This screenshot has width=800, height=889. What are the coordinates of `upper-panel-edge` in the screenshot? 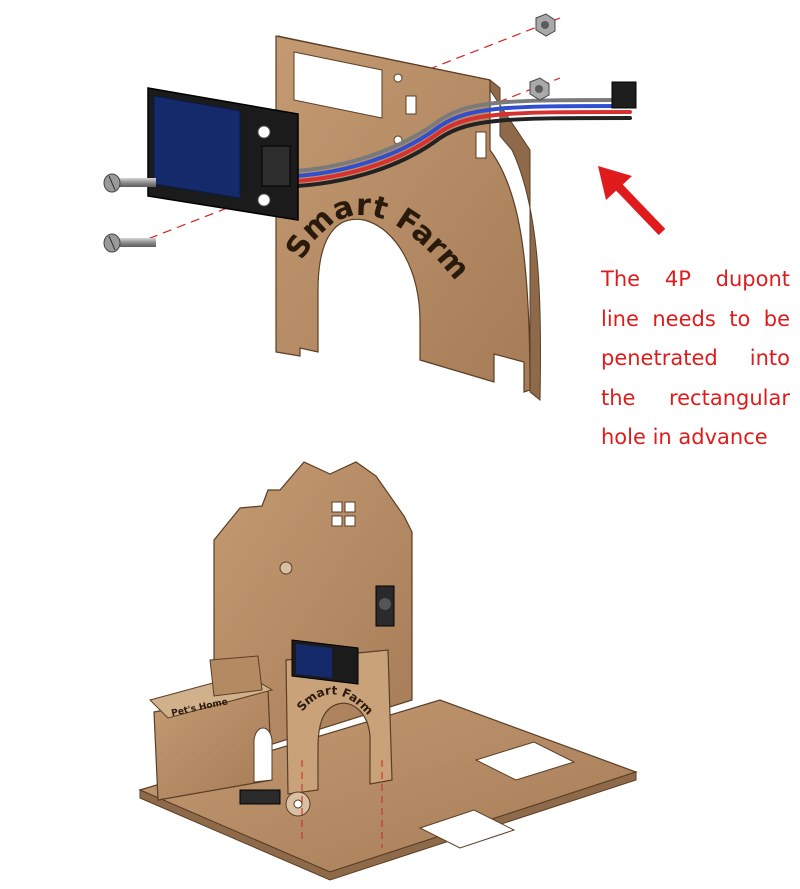 It's located at (409, 218).